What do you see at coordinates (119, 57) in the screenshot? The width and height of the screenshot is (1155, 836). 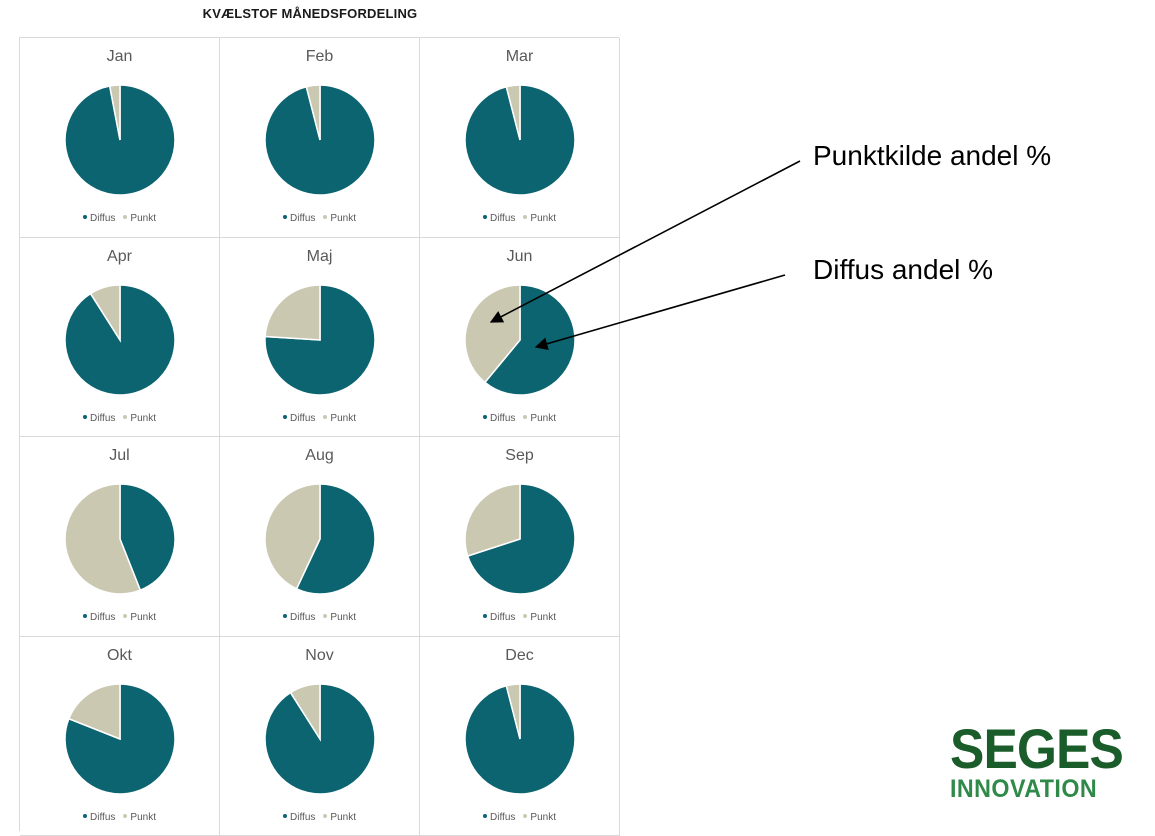 I see `pie-title: Jan` at bounding box center [119, 57].